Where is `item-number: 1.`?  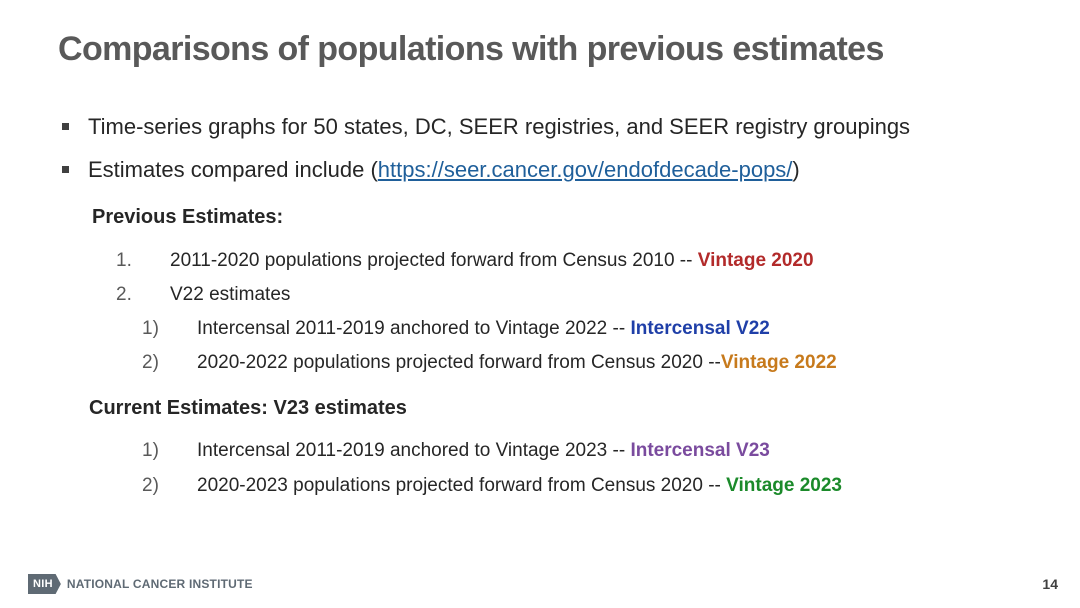
item-number: 1. is located at coordinates (124, 260).